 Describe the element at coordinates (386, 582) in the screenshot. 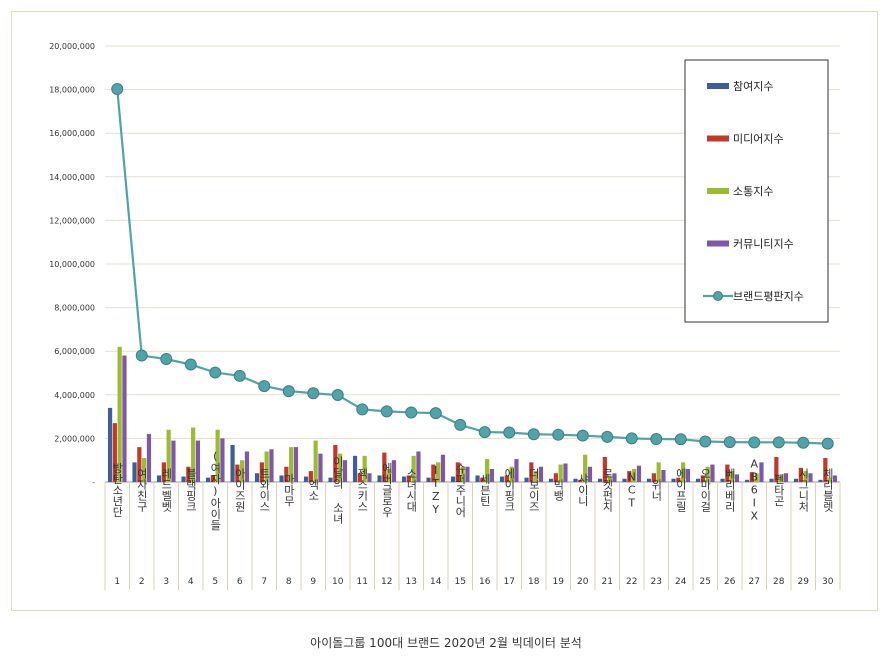

I see `x-rank-label: 12` at that location.